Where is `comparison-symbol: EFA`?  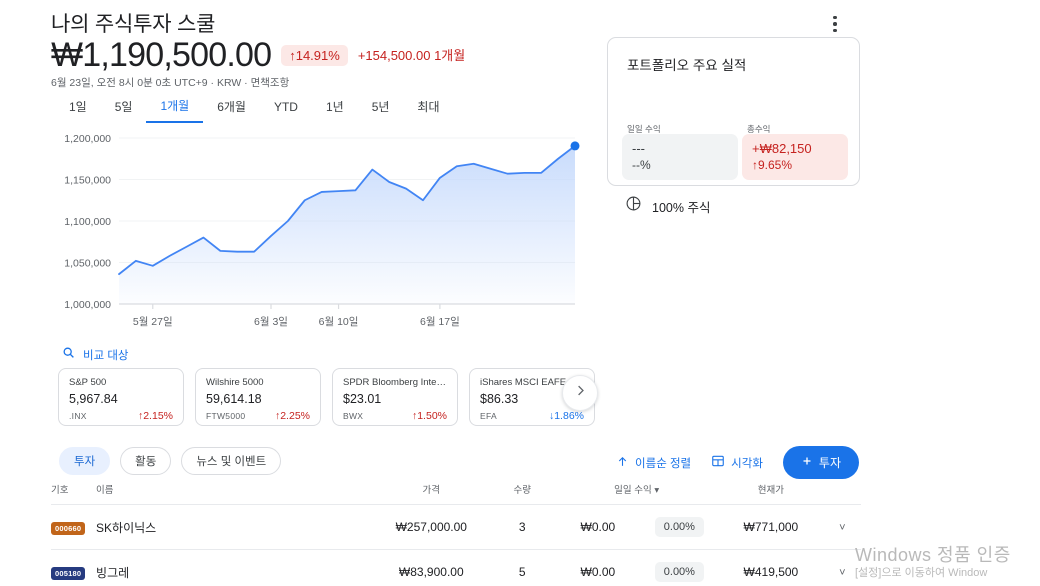 comparison-symbol: EFA is located at coordinates (488, 416).